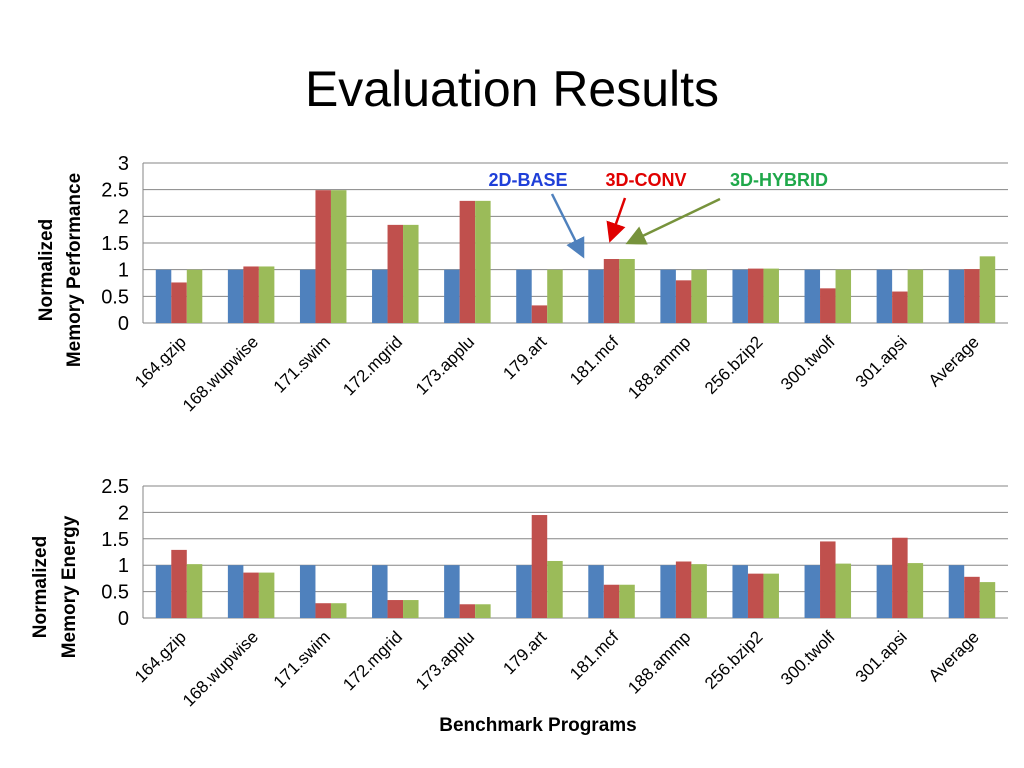  I want to click on bar-2d-base-179-art, so click(524, 296).